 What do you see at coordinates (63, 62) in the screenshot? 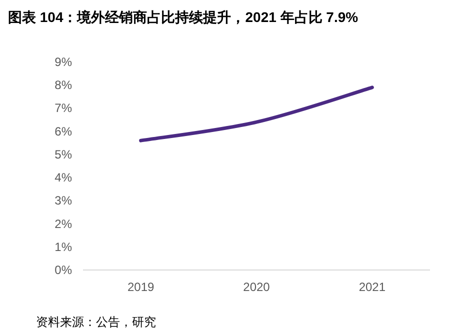
I see `y-tick-label: 9%` at bounding box center [63, 62].